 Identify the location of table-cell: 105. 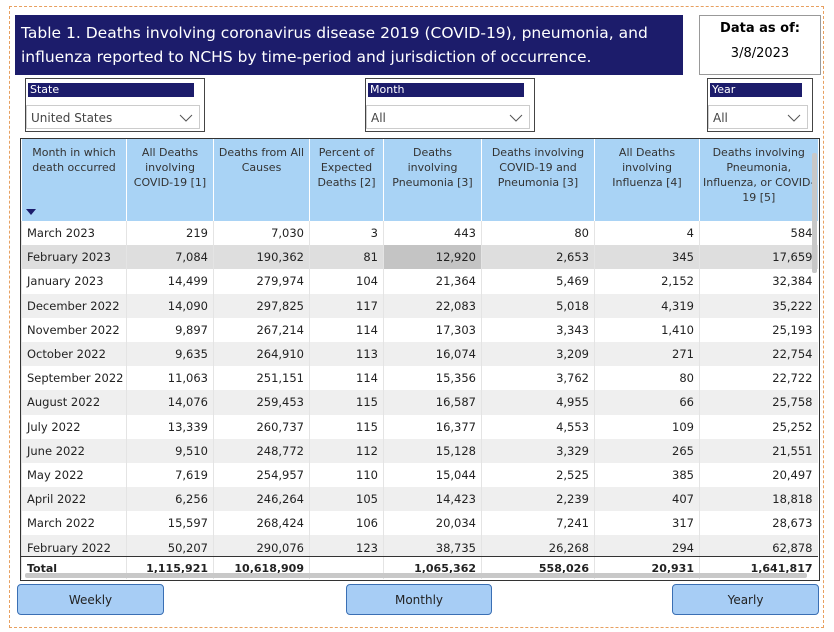
(346, 499).